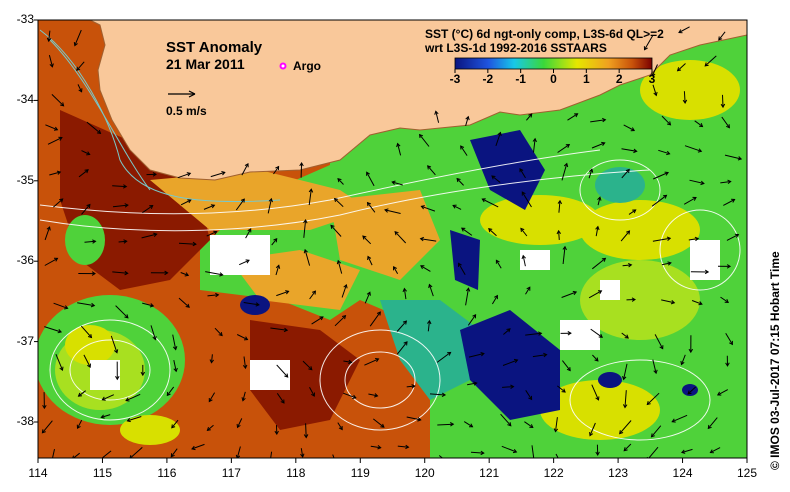 The height and width of the screenshot is (492, 790). What do you see at coordinates (25, 19) in the screenshot?
I see `lat-tick-label: -33` at bounding box center [25, 19].